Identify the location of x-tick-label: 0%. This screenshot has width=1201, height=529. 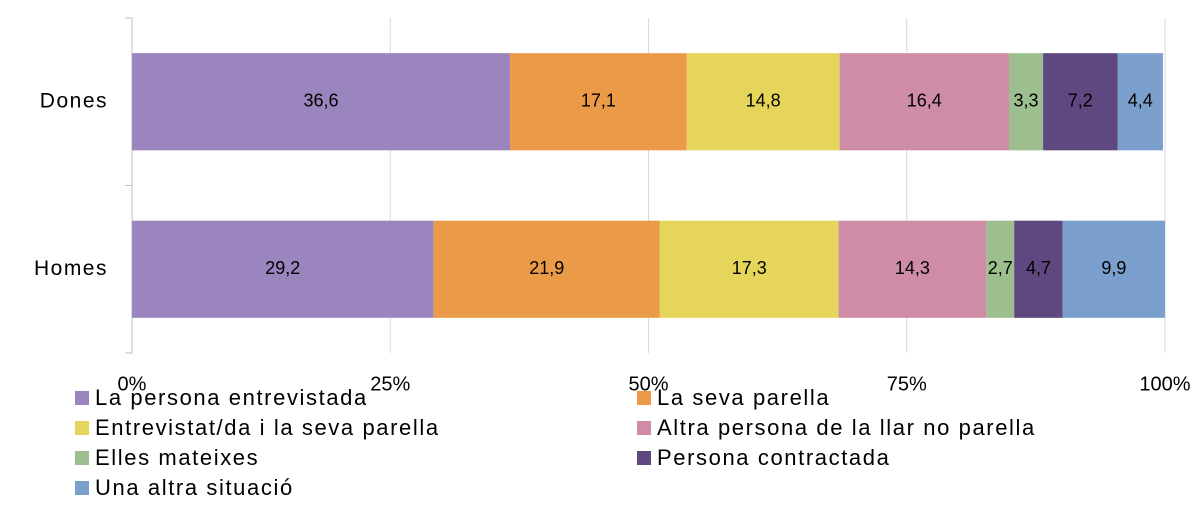
(132, 384).